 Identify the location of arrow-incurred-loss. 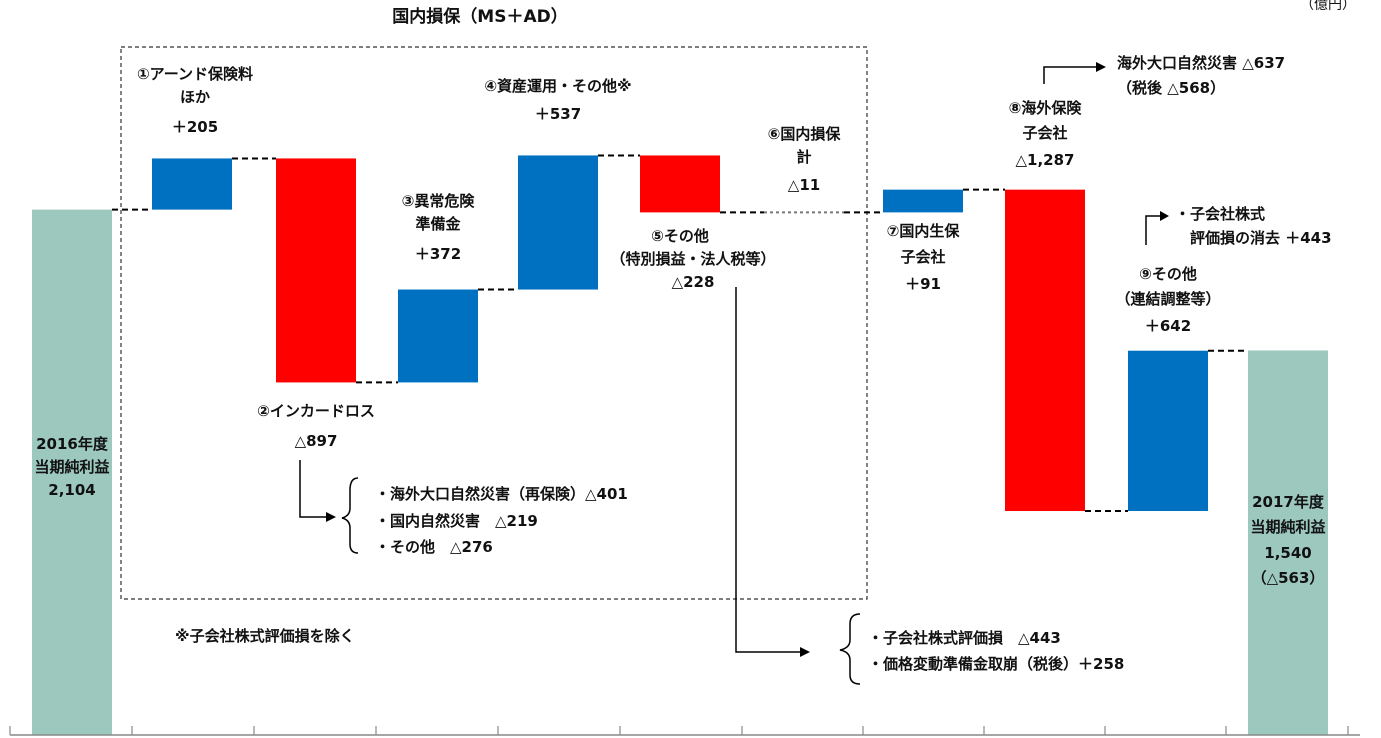
(312, 489).